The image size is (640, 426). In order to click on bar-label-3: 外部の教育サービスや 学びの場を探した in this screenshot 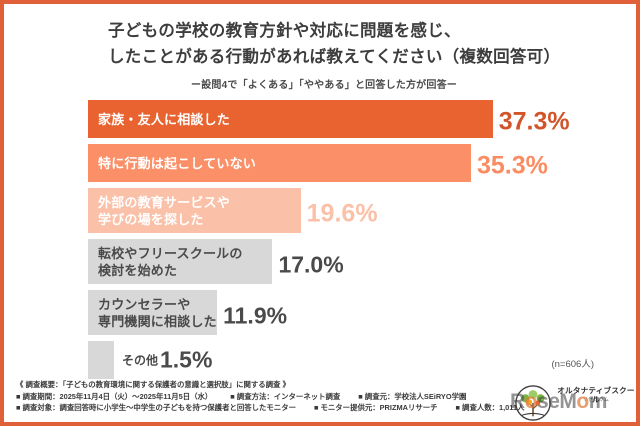, I will do `click(164, 210)`.